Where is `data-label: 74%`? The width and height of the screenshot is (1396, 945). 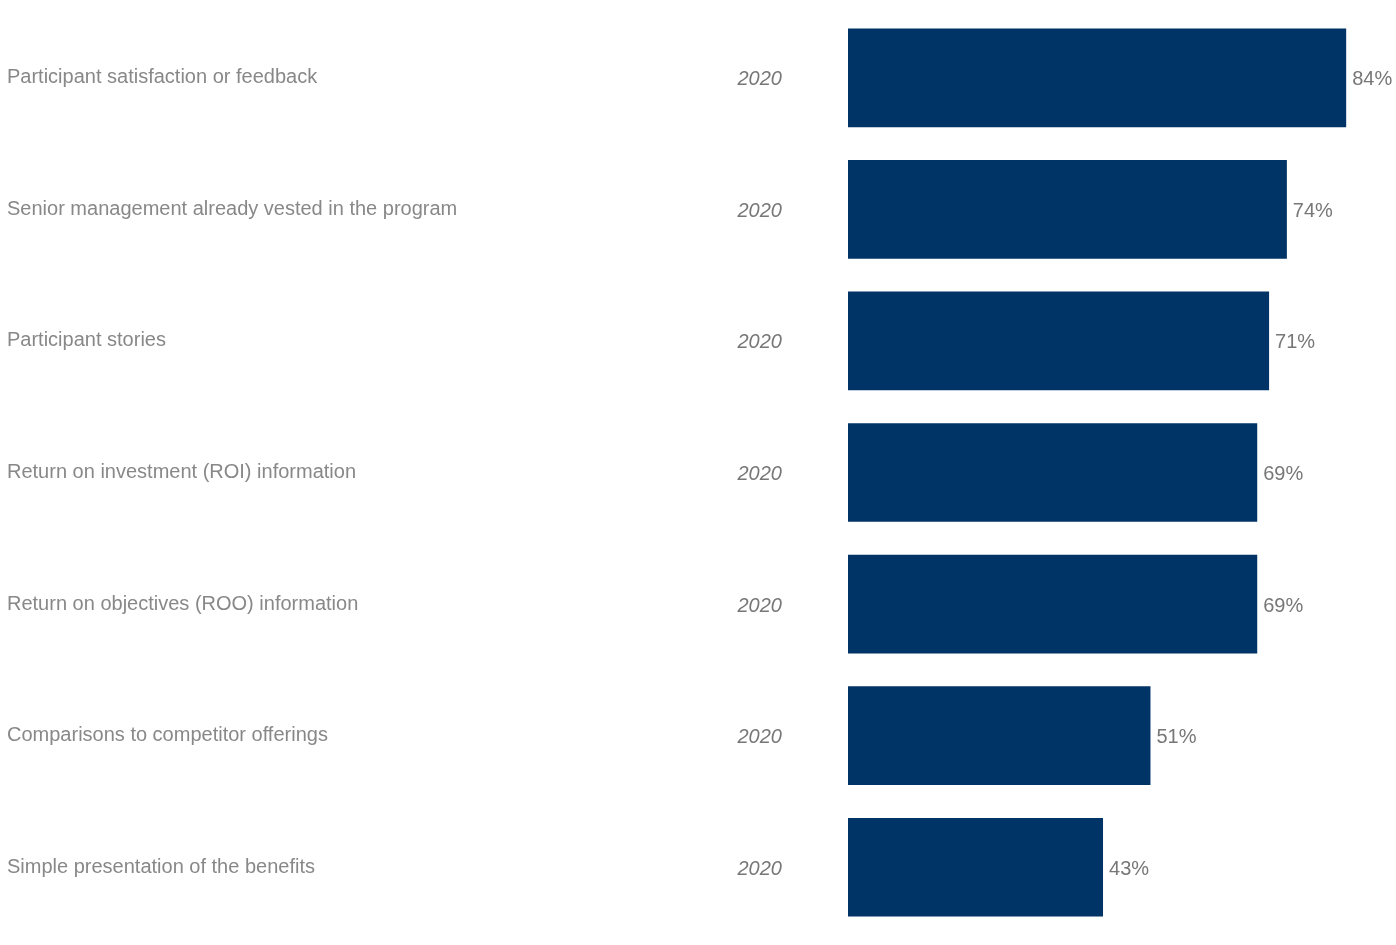
data-label: 74% is located at coordinates (1313, 209).